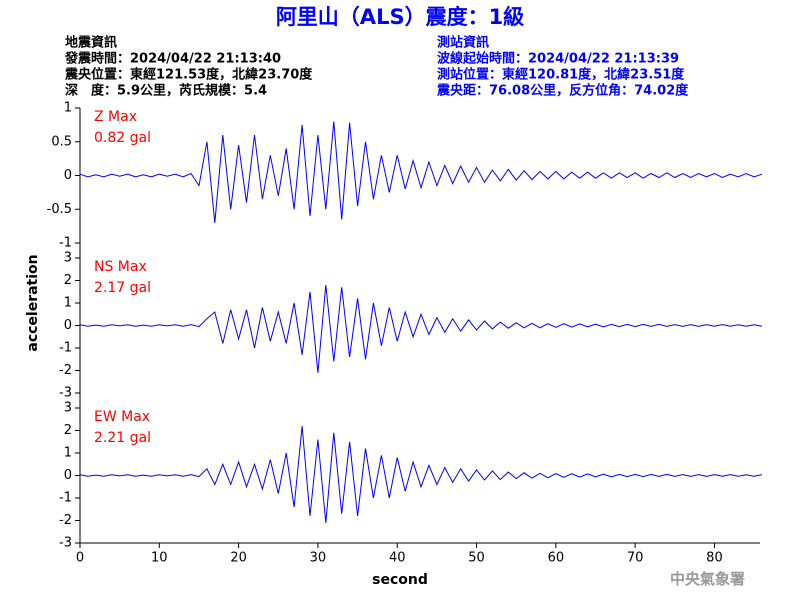  I want to click on x-tick-label: 40, so click(397, 558).